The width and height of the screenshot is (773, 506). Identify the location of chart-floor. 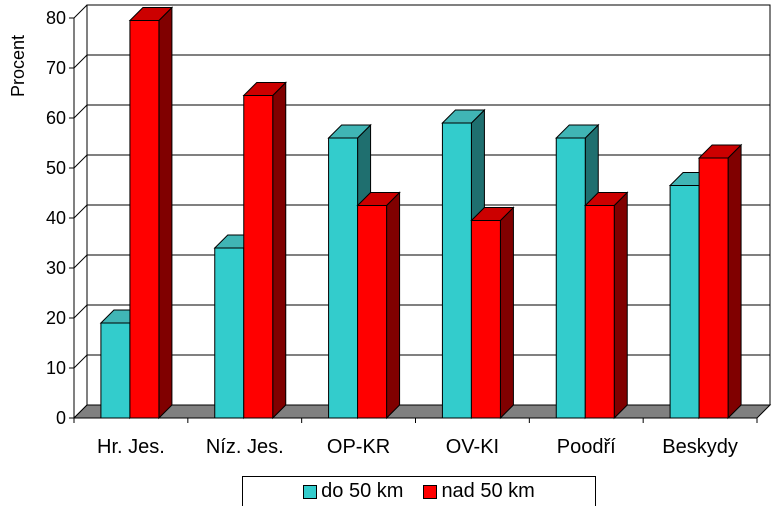
(422, 411).